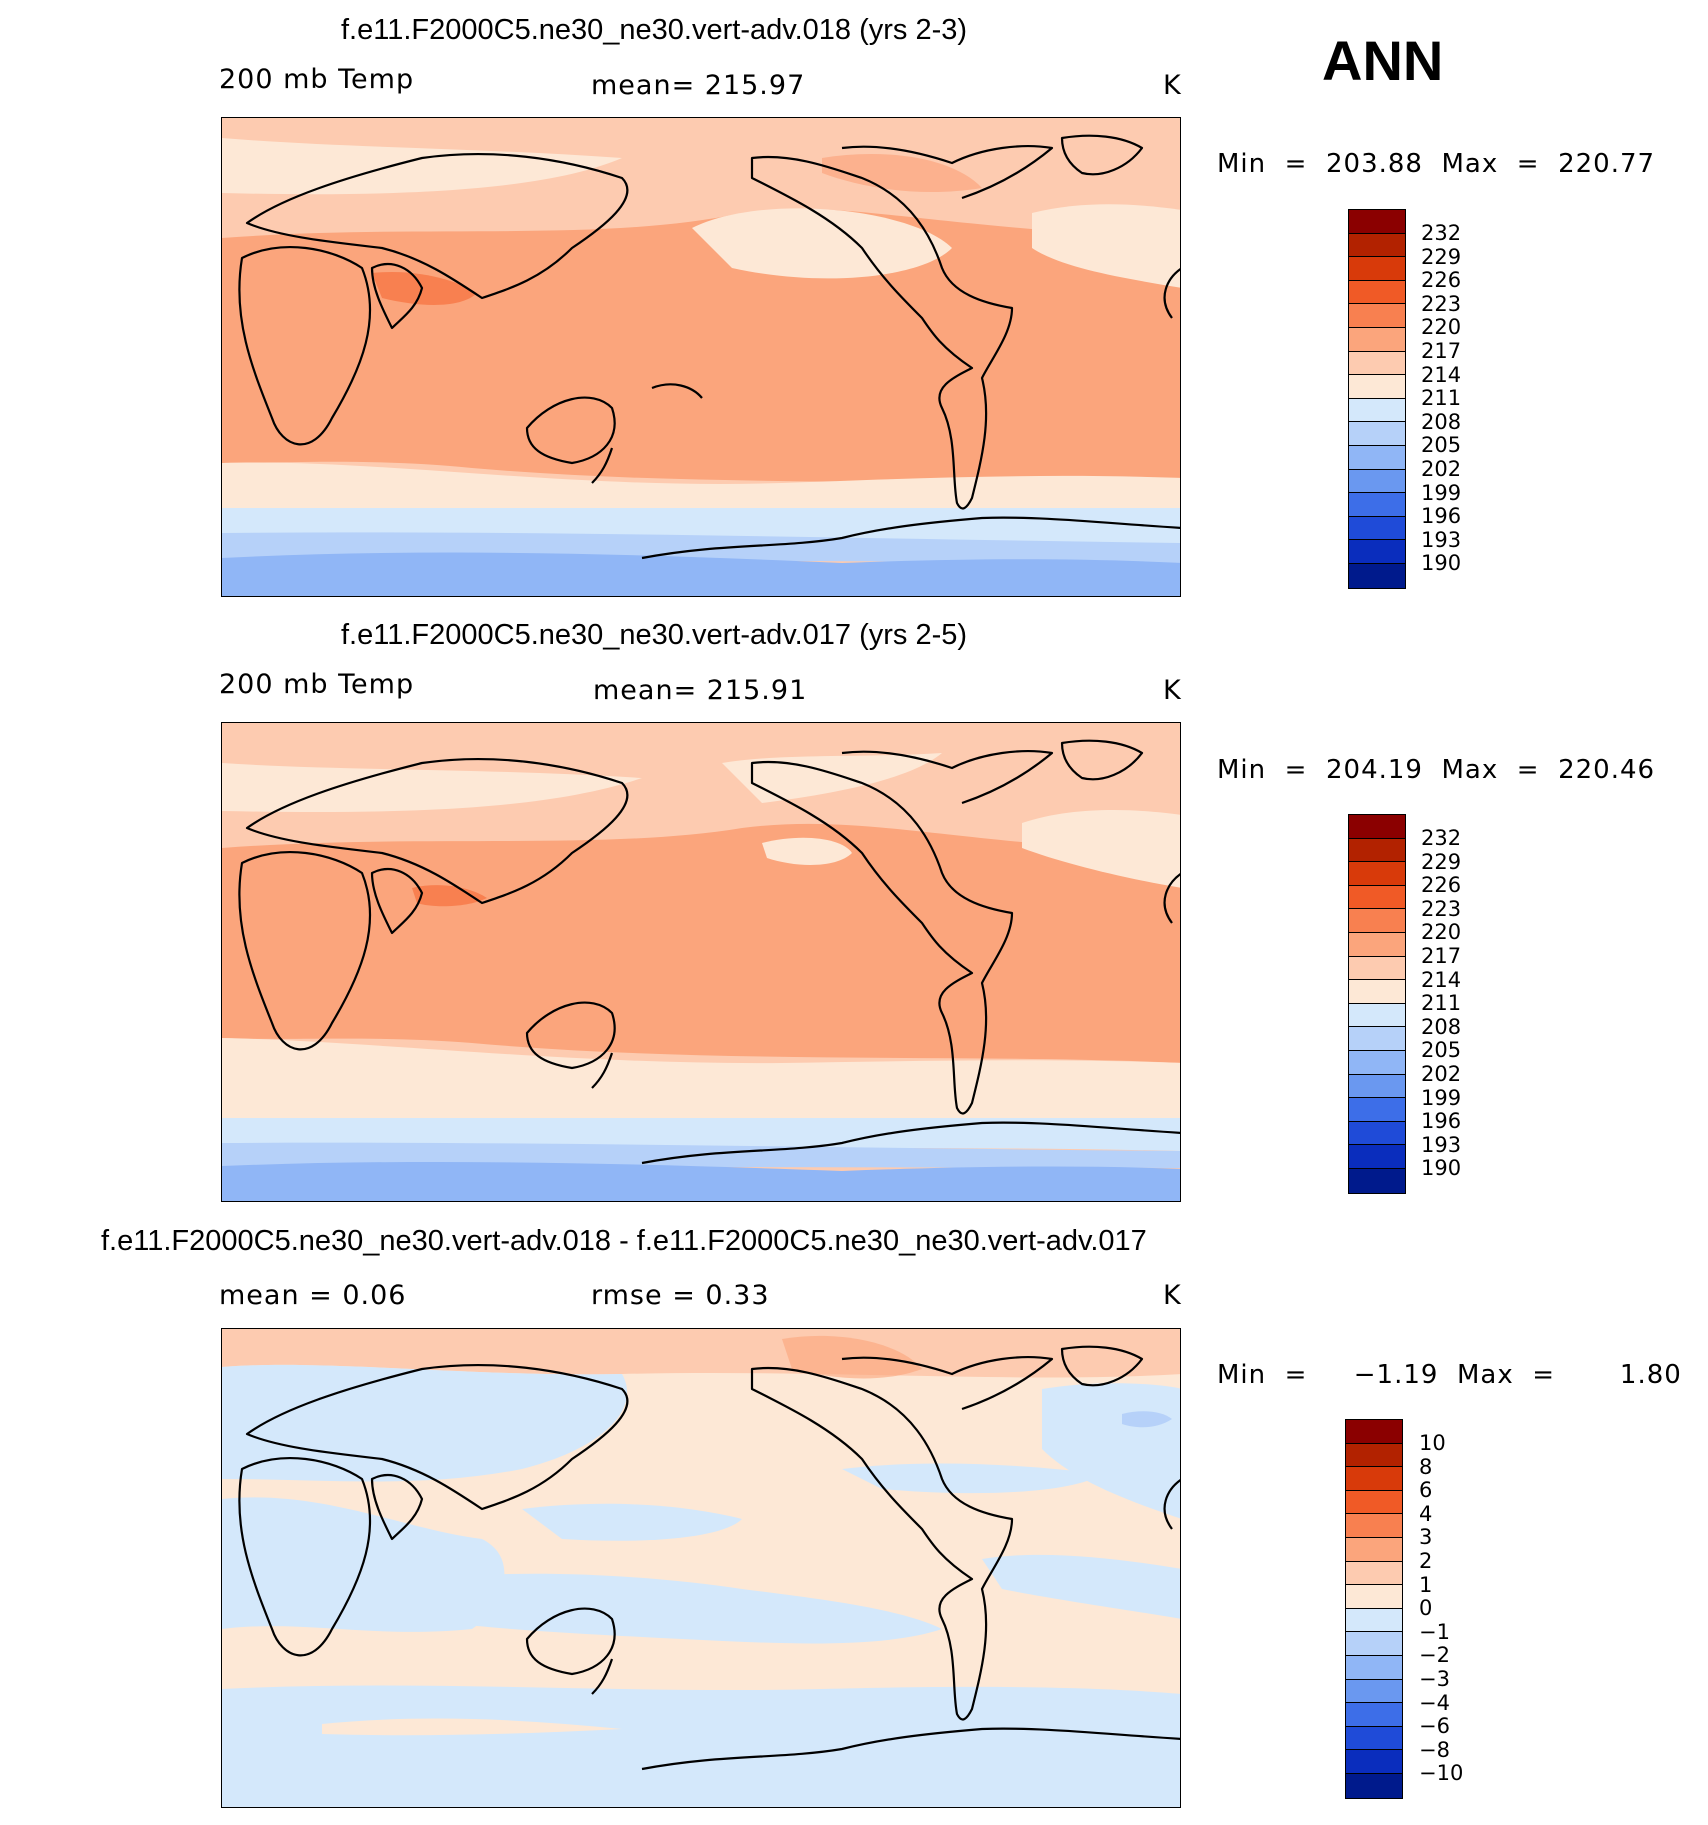 Image resolution: width=1708 pixels, height=1825 pixels. I want to click on panel-2-min-max: Min = 204.19 Max = 220.46, so click(1436, 770).